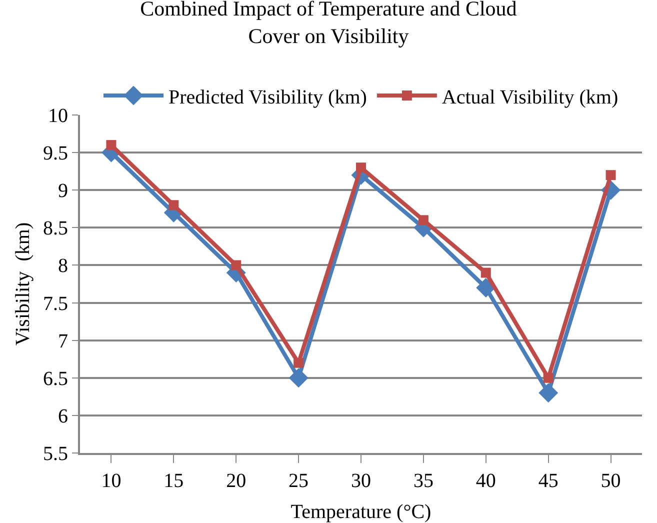 The height and width of the screenshot is (523, 657). I want to click on x-tick-label: 35, so click(423, 481).